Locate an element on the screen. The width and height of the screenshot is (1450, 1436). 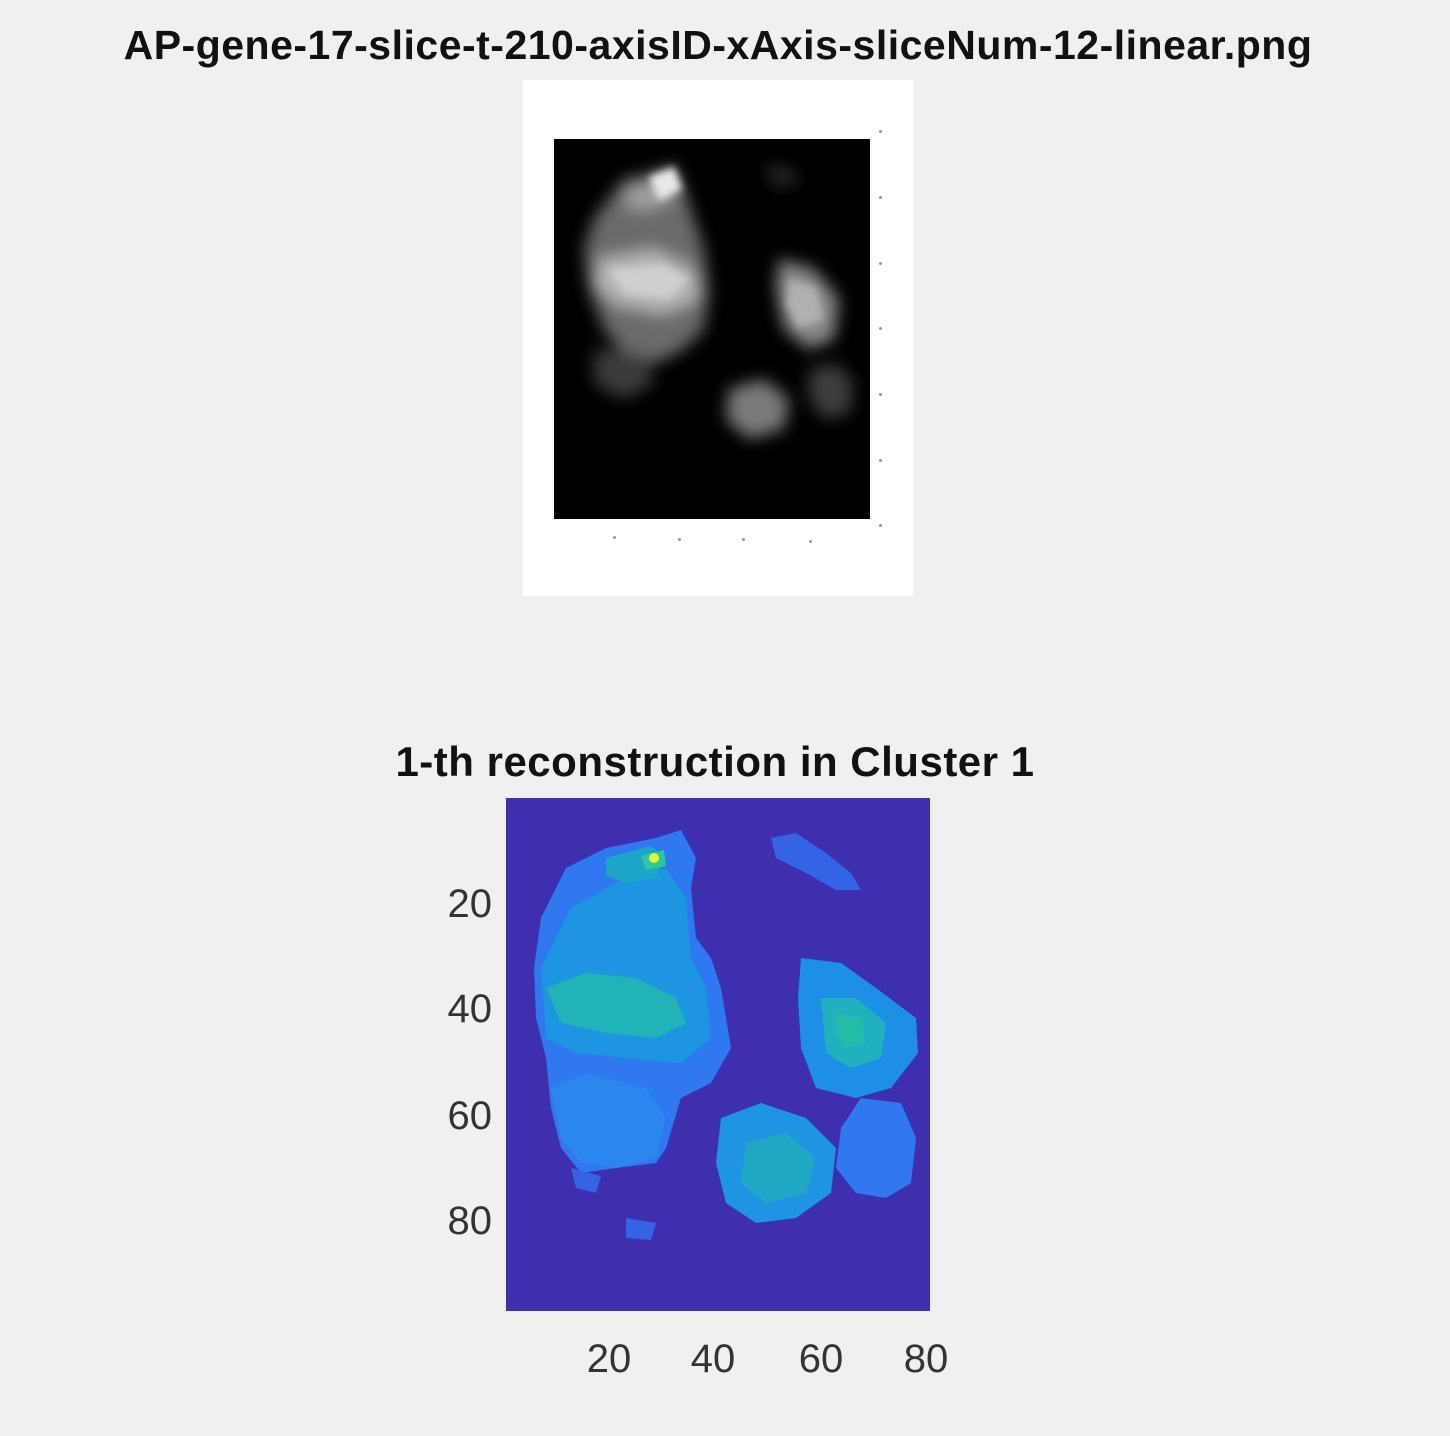
xtick-label-40: 40 is located at coordinates (713, 1359).